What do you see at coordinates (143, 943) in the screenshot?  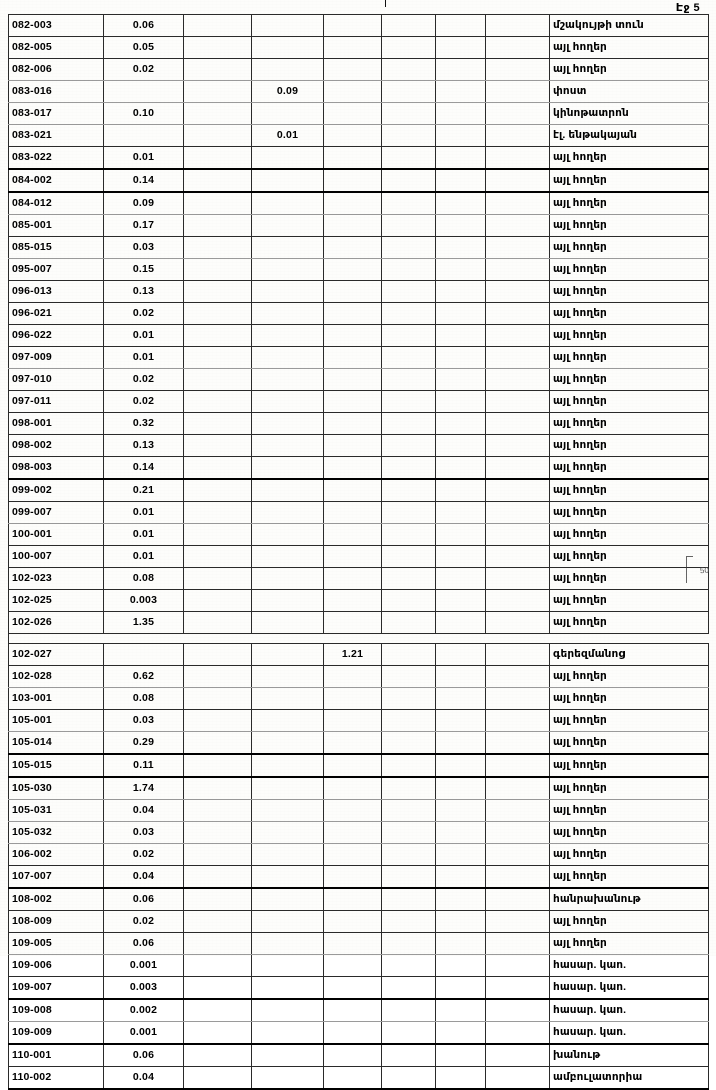 I see `row-value-1: 0.06` at bounding box center [143, 943].